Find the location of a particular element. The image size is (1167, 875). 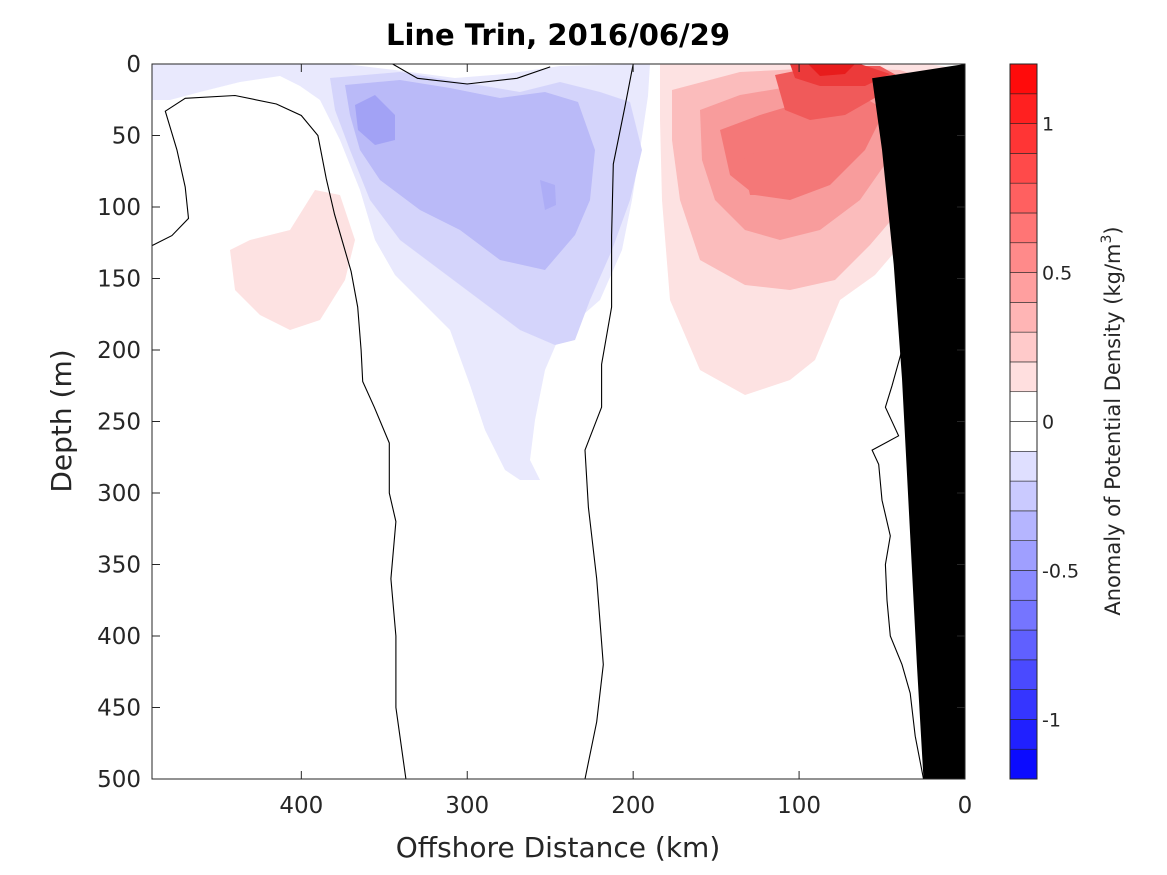

y-tick-label: 350 is located at coordinates (119, 566).